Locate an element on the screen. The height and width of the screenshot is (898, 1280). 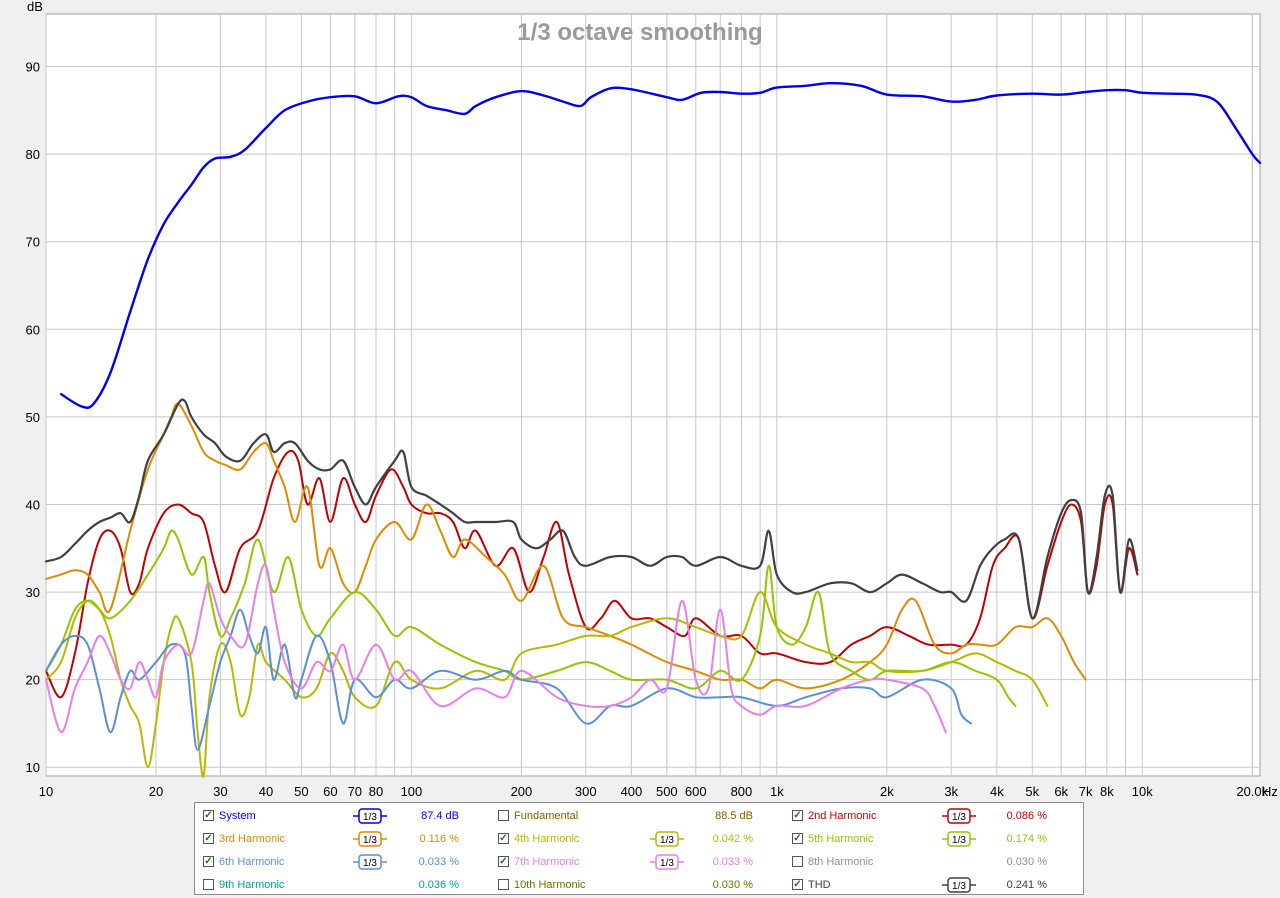
smoothing-button-thd: 1/3 is located at coordinates (959, 885).